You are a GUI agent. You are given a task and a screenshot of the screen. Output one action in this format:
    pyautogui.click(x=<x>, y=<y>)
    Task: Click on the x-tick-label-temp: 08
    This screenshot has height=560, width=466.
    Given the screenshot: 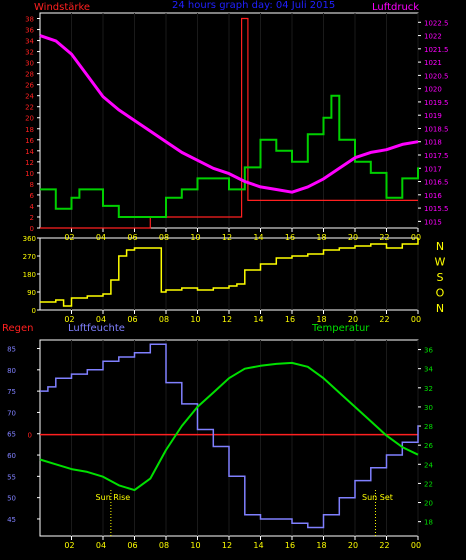 What is the action you would take?
    pyautogui.click(x=164, y=545)
    